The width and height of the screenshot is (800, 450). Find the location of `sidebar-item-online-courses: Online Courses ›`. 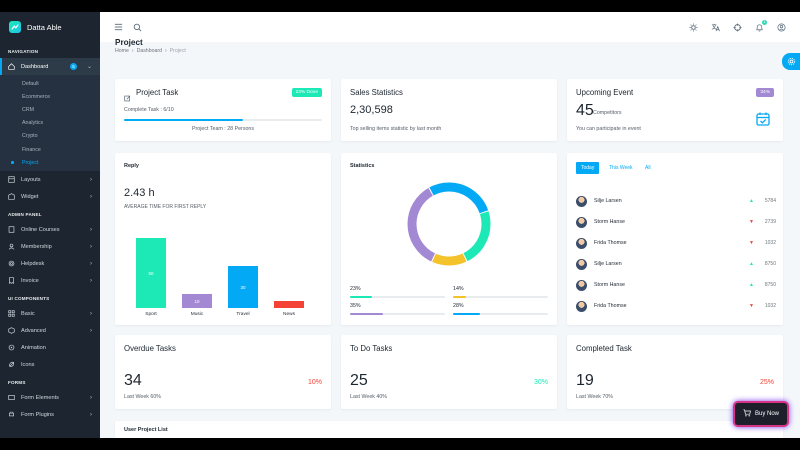

sidebar-item-online-courses: Online Courses › is located at coordinates (50, 229).